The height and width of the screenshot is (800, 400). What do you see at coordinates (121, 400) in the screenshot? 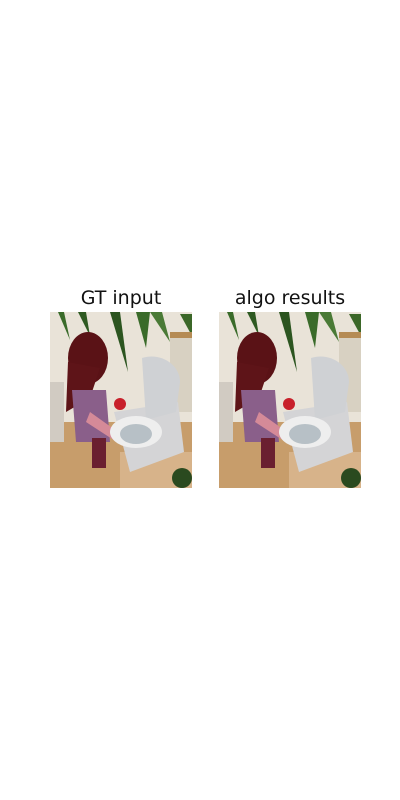
I see `gt-input-image` at bounding box center [121, 400].